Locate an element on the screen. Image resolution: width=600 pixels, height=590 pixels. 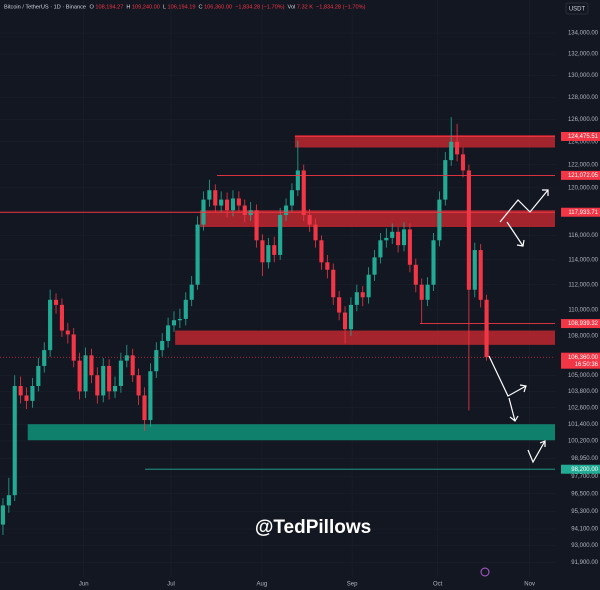
price-axis is located at coordinates (577, 295).